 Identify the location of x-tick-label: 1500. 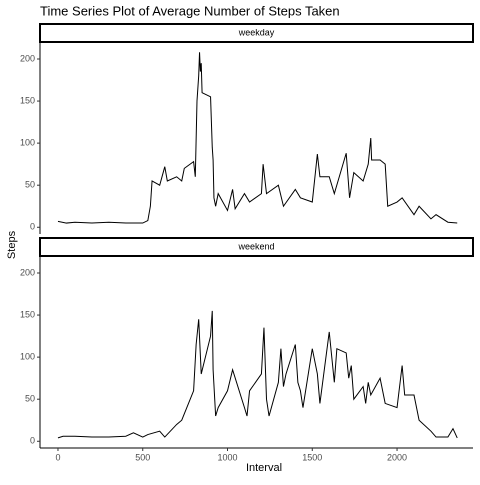
(312, 457).